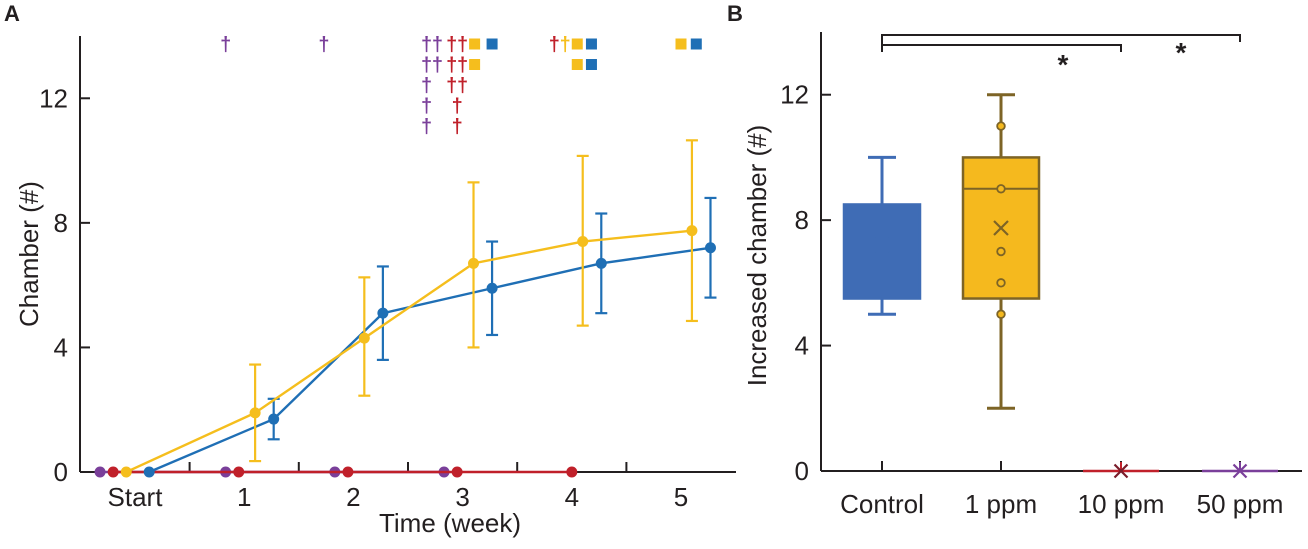 This screenshot has width=1308, height=549. What do you see at coordinates (681, 497) in the screenshot?
I see `x-tick-label: 5` at bounding box center [681, 497].